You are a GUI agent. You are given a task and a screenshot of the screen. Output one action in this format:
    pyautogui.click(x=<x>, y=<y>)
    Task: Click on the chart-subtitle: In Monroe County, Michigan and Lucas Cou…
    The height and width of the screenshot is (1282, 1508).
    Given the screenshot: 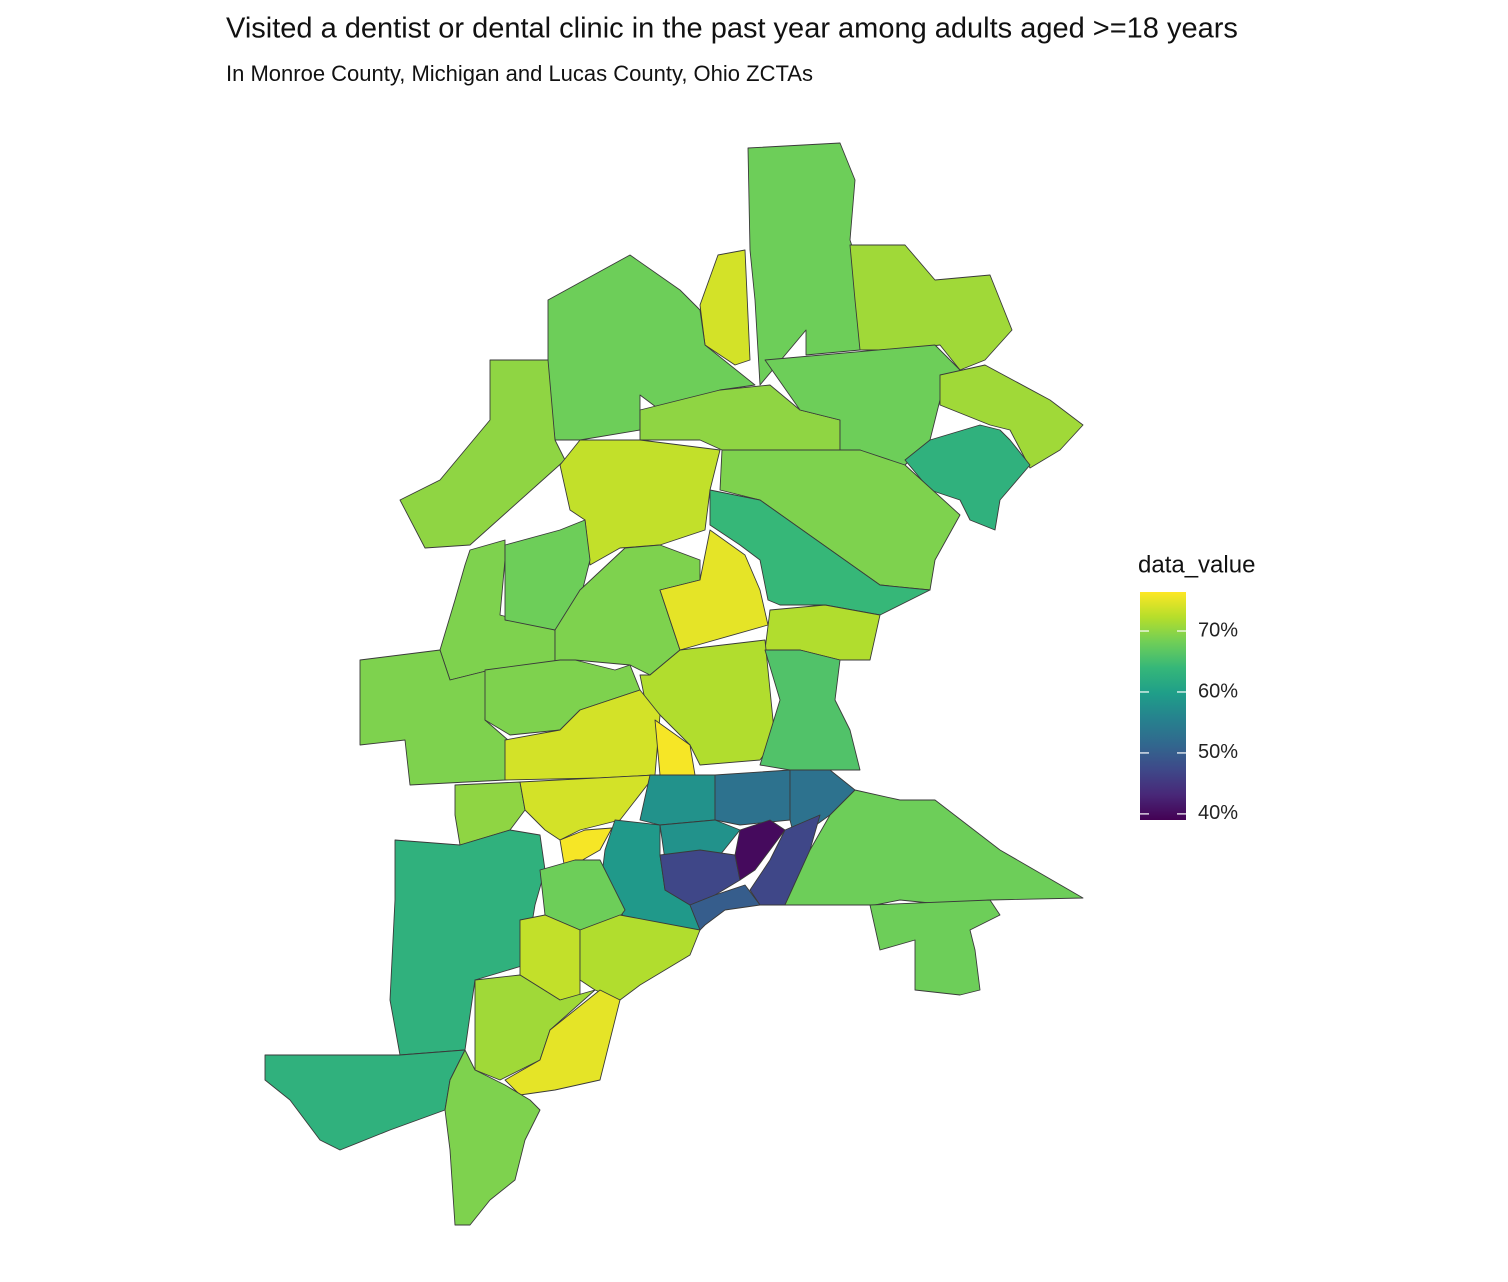 What is the action you would take?
    pyautogui.click(x=519, y=73)
    